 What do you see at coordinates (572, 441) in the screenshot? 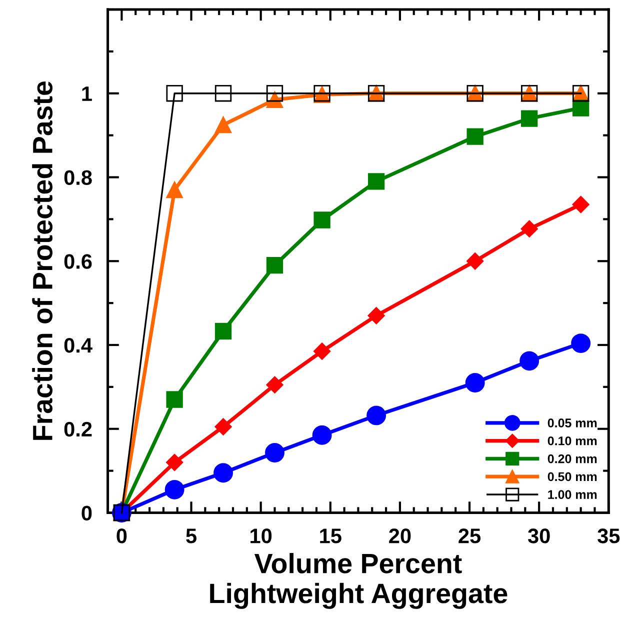
I see `legend-label: 0.10 mm` at bounding box center [572, 441].